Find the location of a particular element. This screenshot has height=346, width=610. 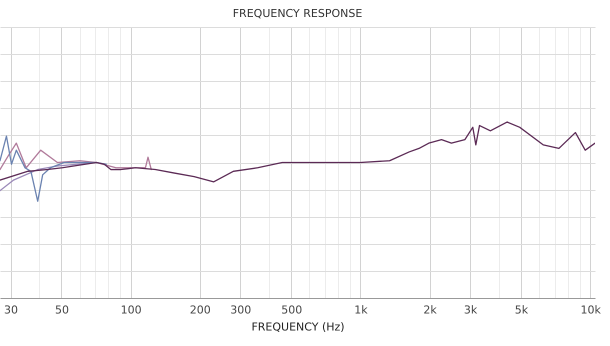

x-tick-label: 500 is located at coordinates (291, 310).